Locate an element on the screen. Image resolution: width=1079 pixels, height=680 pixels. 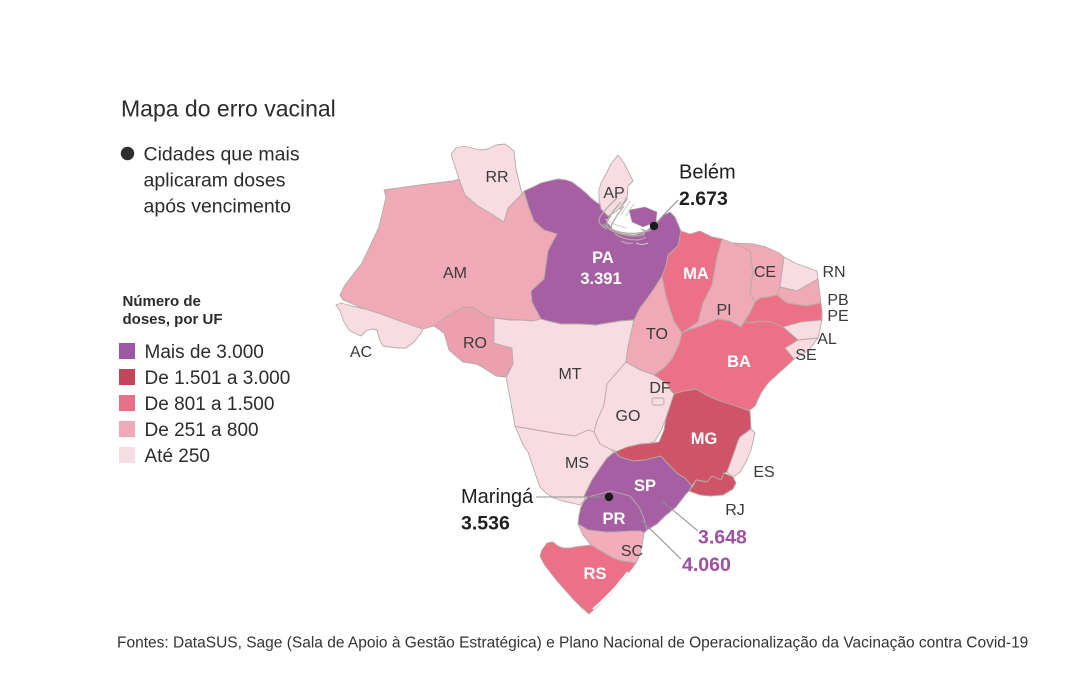
svg-text: DF is located at coordinates (660, 388).